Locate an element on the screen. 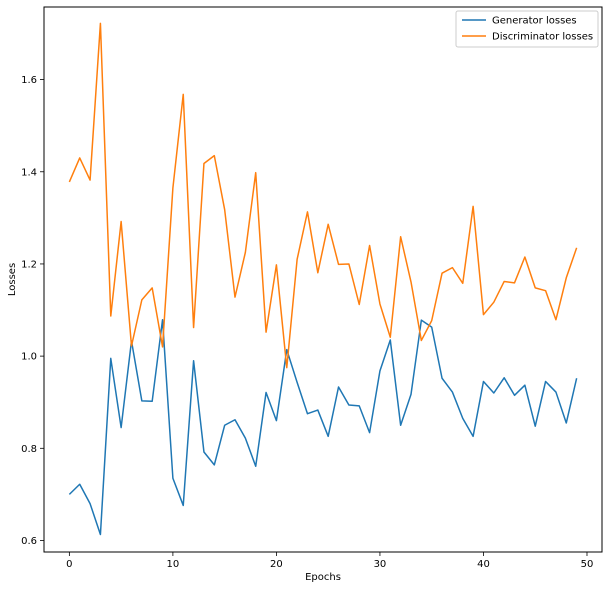  x-tick-label: 0 is located at coordinates (69, 564).